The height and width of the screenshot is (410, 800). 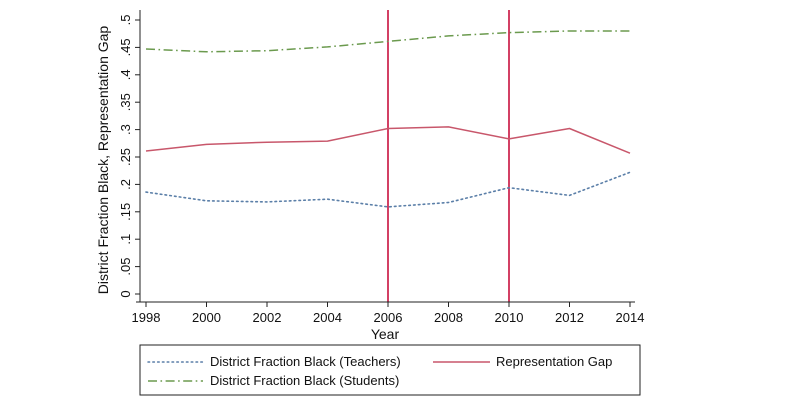 I want to click on legend-label-representation-gap: Representation Gap, so click(x=554, y=361).